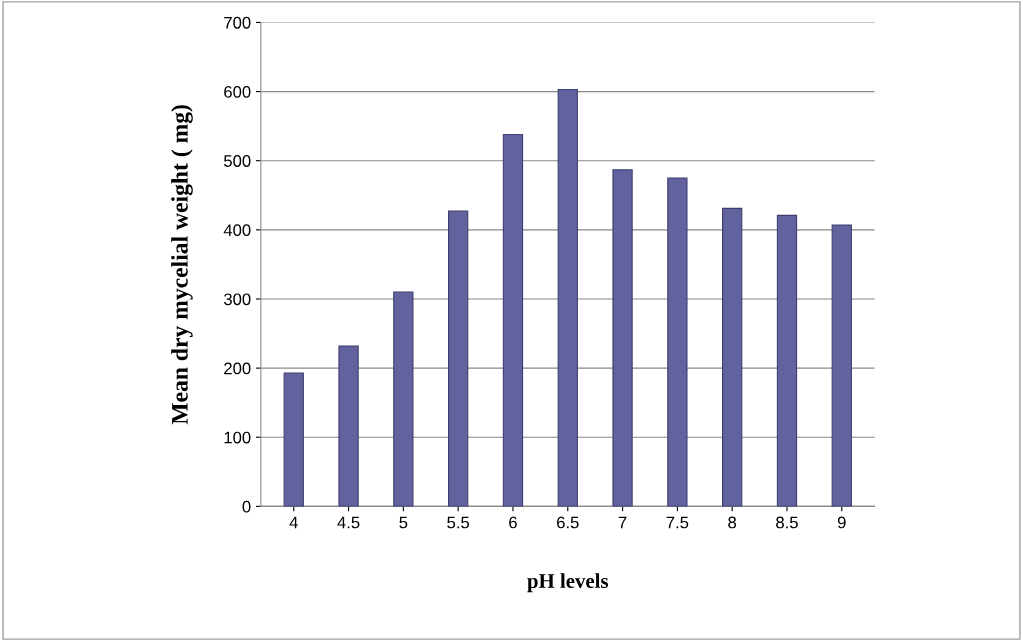 Image resolution: width=1023 pixels, height=641 pixels. What do you see at coordinates (568, 522) in the screenshot?
I see `x-tick-label: 6.5` at bounding box center [568, 522].